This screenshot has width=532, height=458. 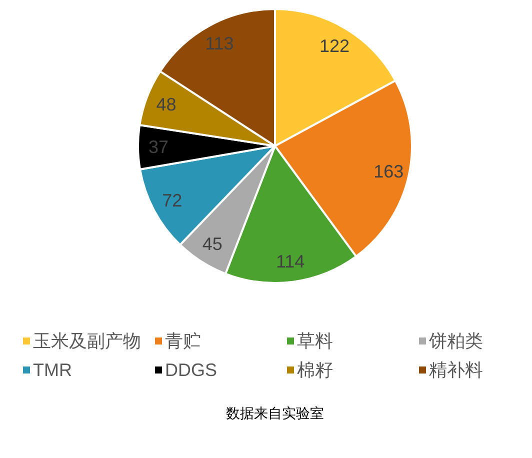 I want to click on data-label: 48, so click(x=166, y=104).